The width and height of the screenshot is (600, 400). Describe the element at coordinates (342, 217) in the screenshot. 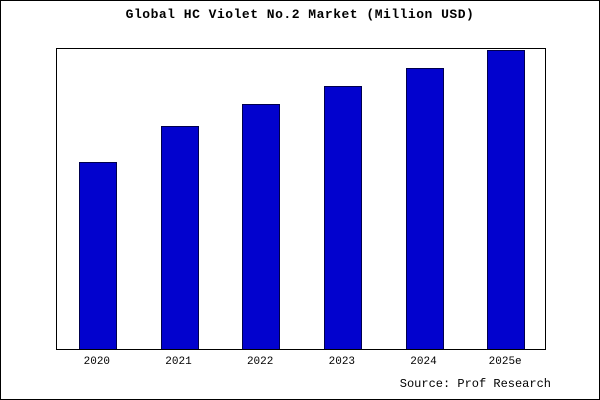

I see `bar-2023` at that location.